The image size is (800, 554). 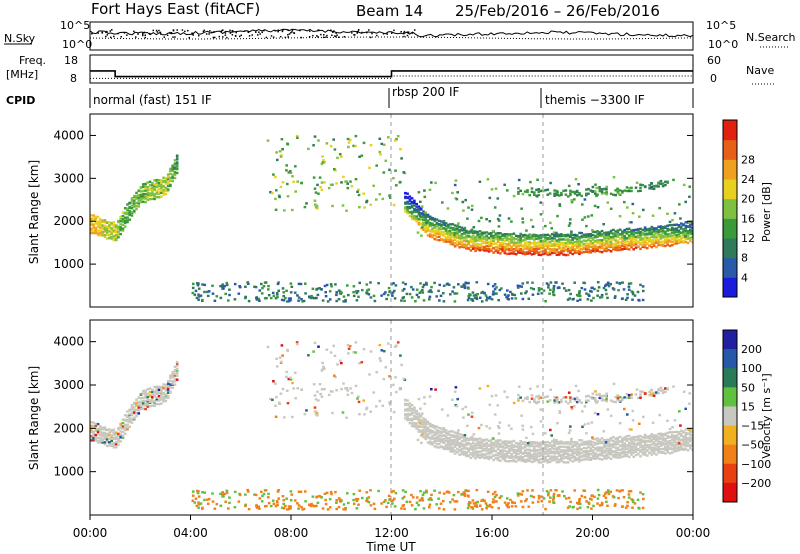 I want to click on colorbar-tick-label: 24, so click(x=748, y=179).